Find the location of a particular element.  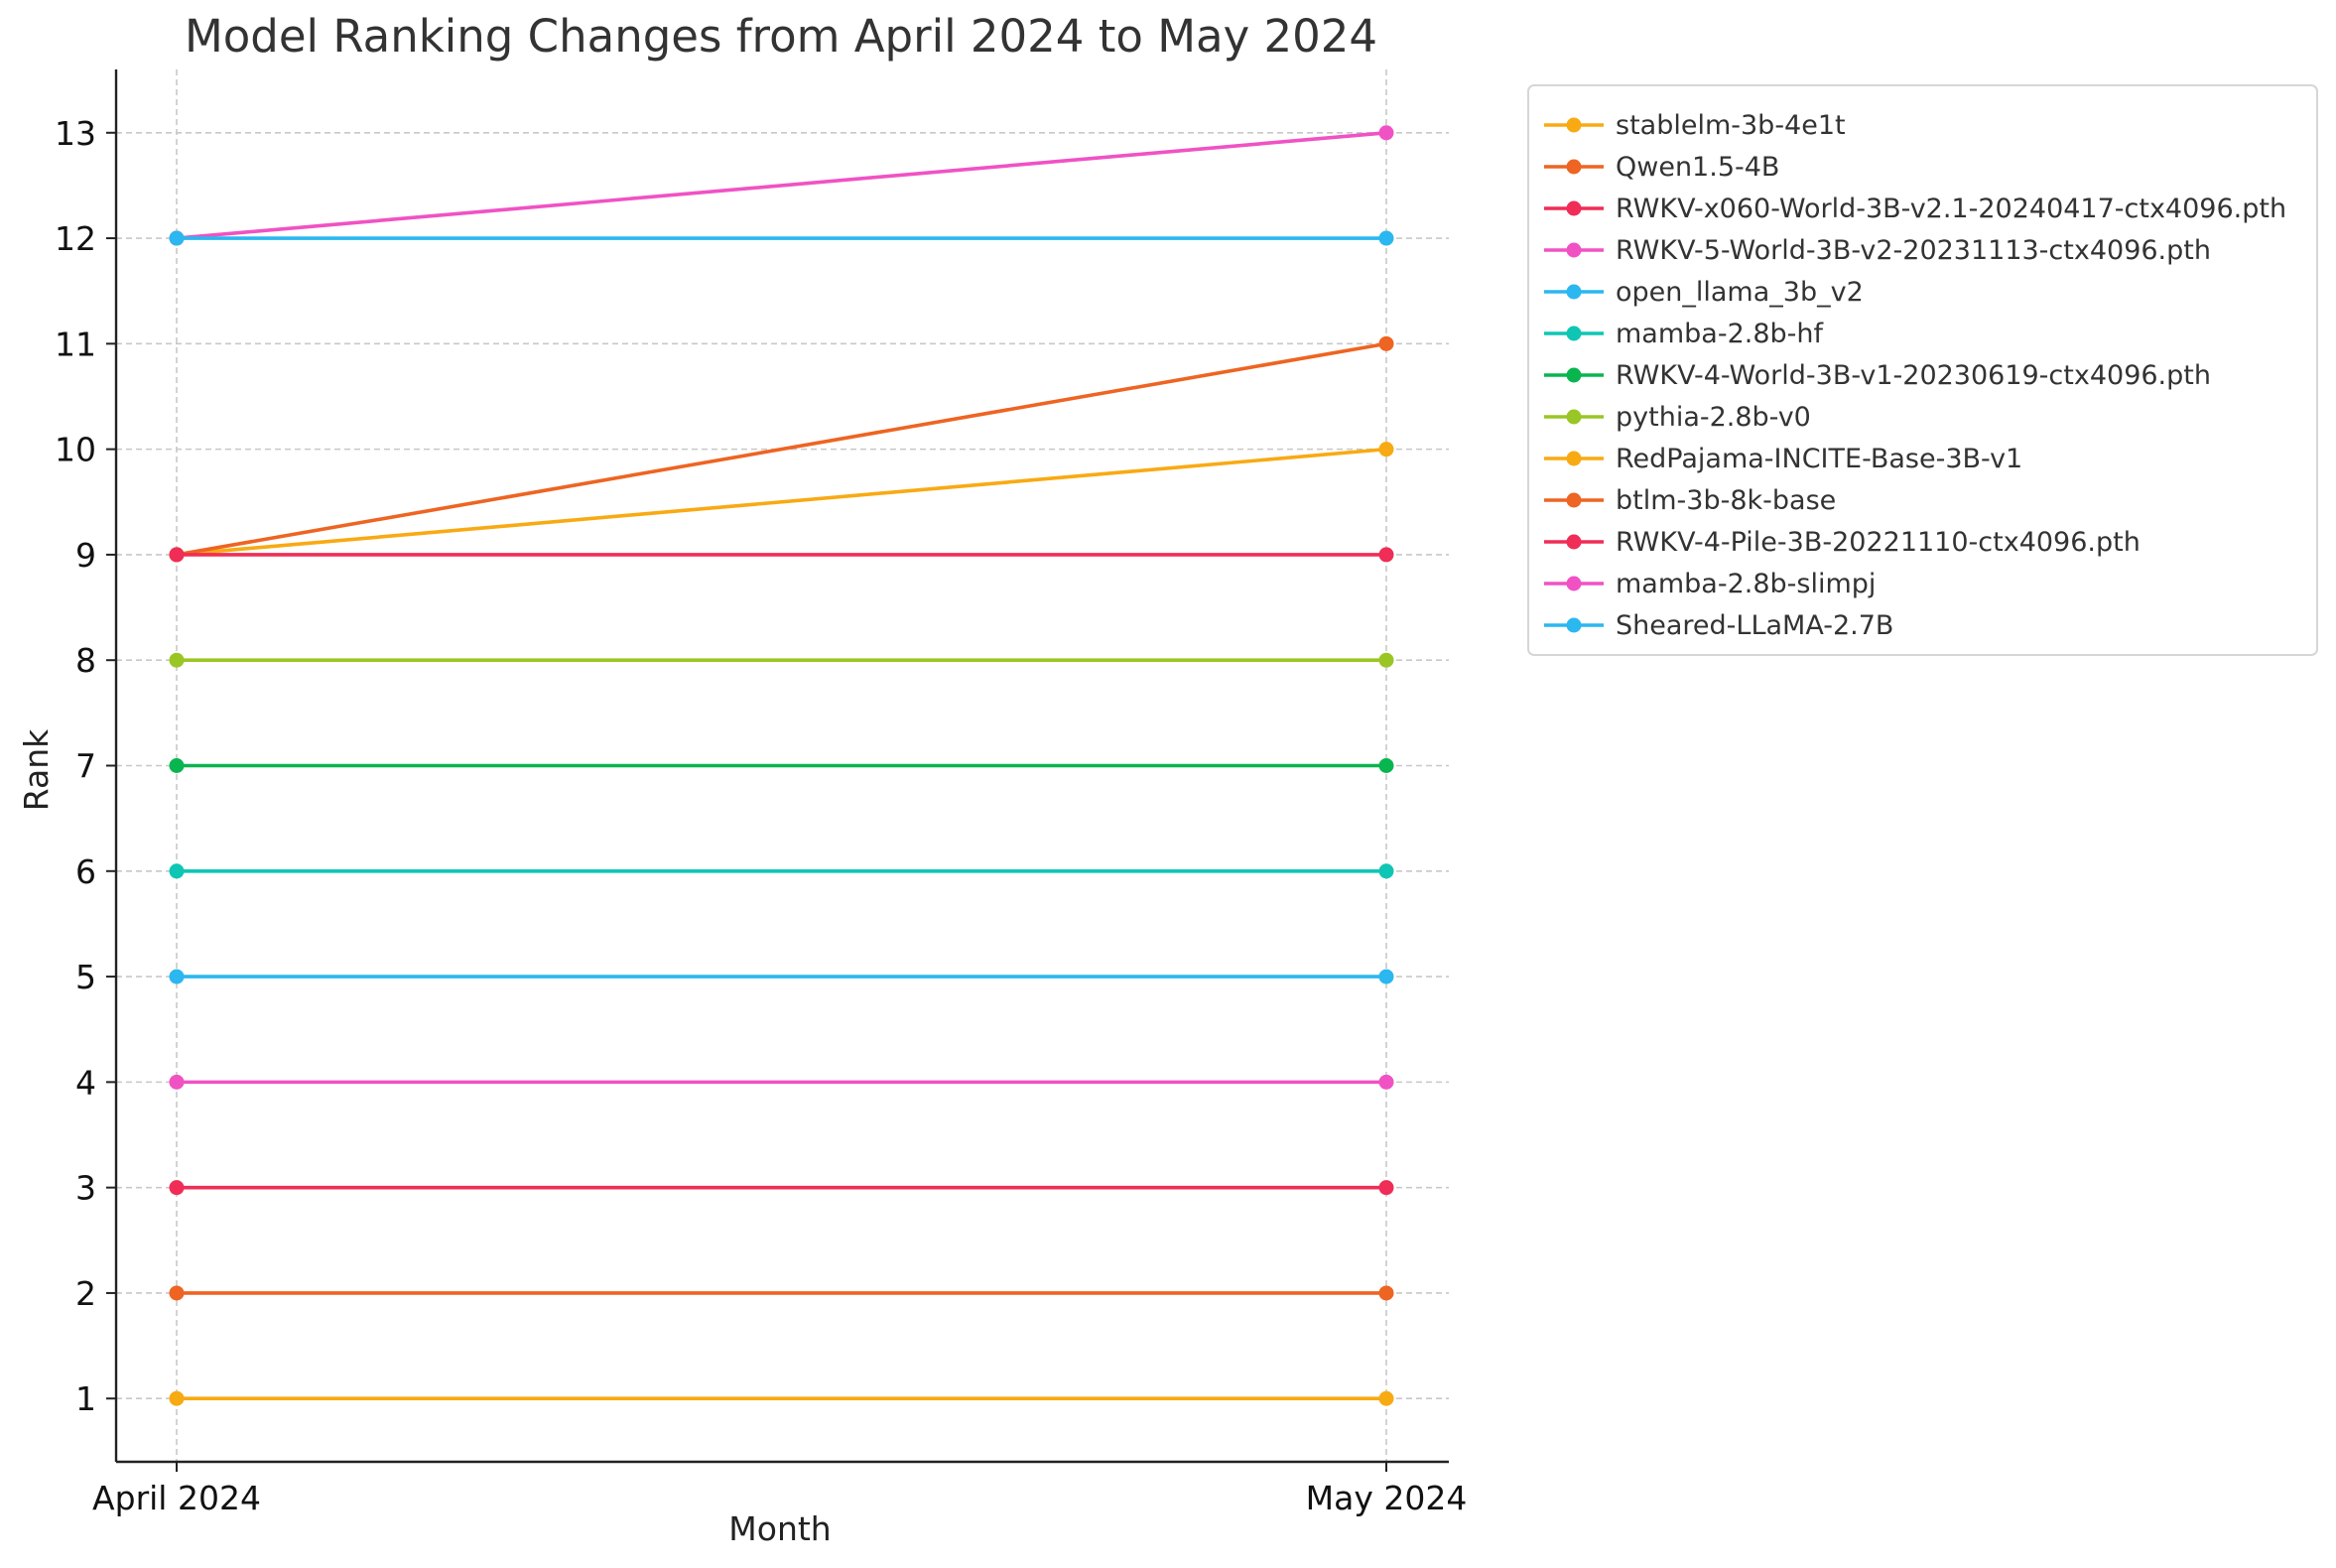

y-tick-label: 1 is located at coordinates (85, 1398).